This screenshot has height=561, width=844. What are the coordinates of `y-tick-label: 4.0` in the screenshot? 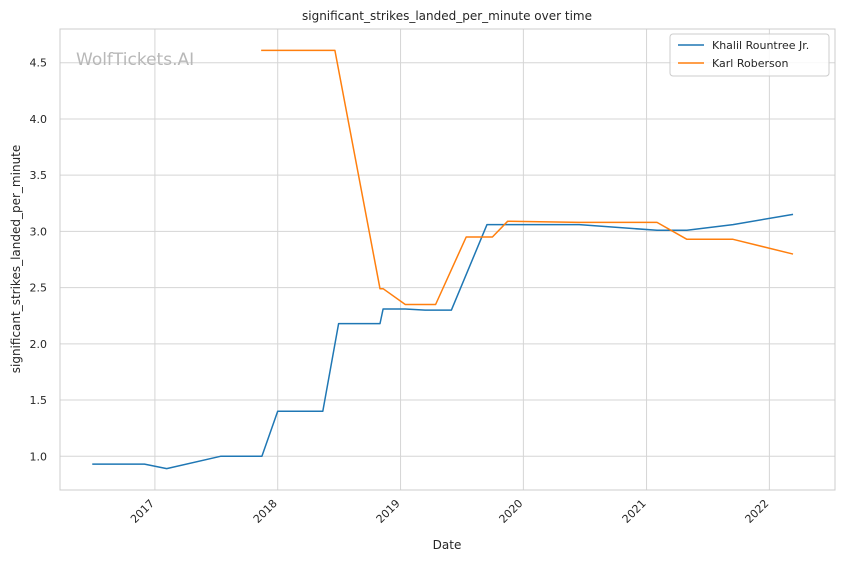 It's located at (39, 119).